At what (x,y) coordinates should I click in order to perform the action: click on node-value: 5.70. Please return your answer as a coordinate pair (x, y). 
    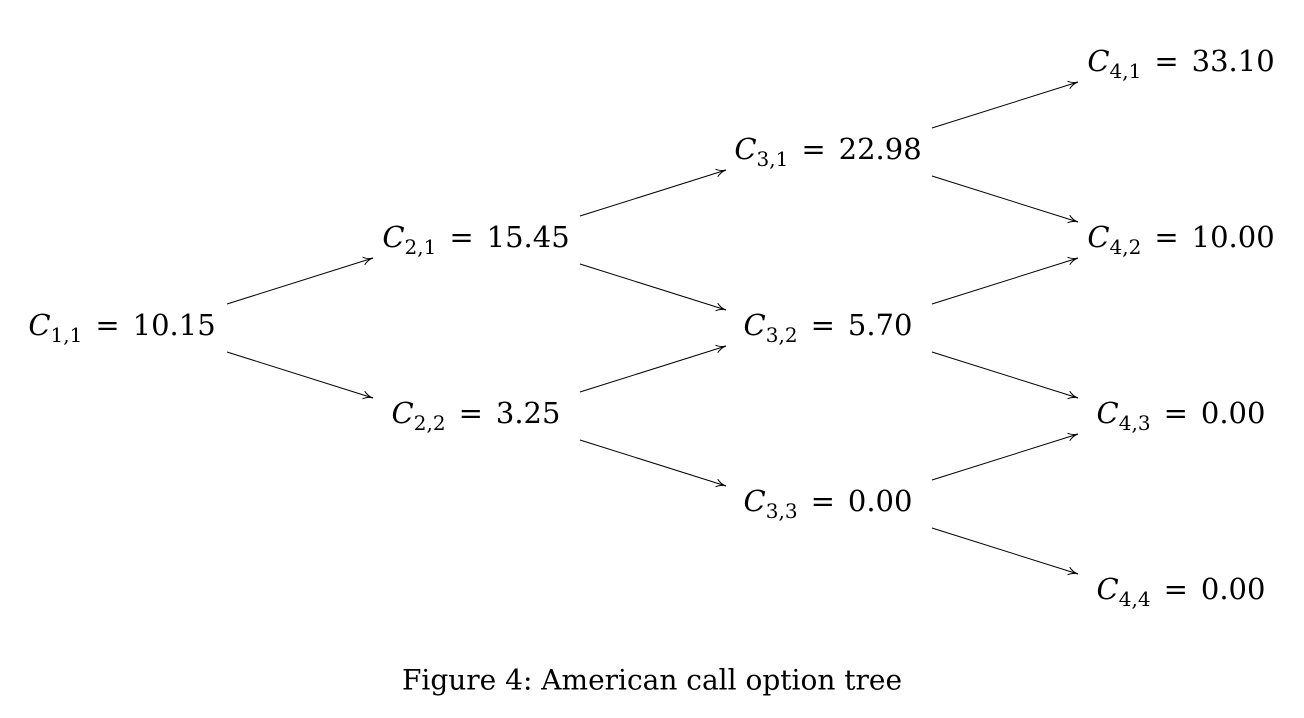
    Looking at the image, I should click on (880, 325).